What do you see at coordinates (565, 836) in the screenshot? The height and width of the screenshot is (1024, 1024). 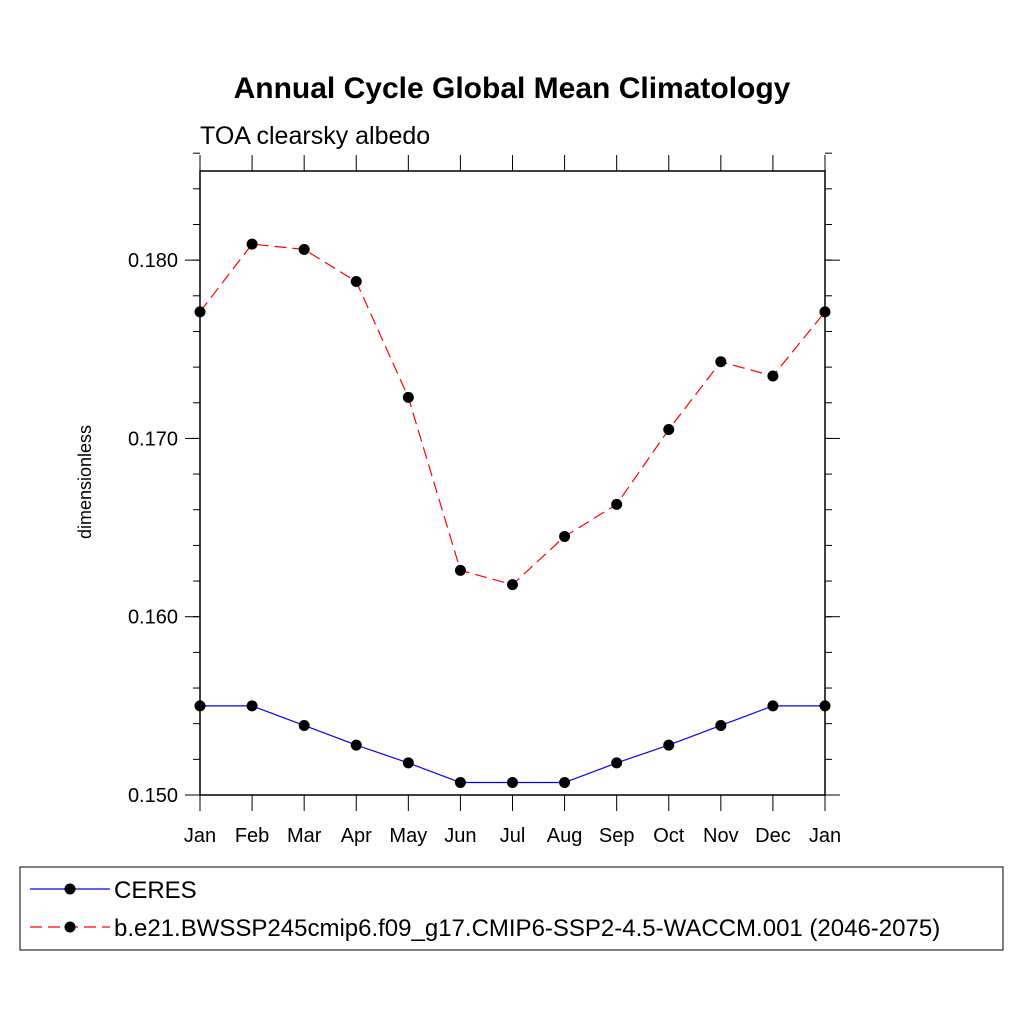 I see `x-tick-label: Aug` at bounding box center [565, 836].